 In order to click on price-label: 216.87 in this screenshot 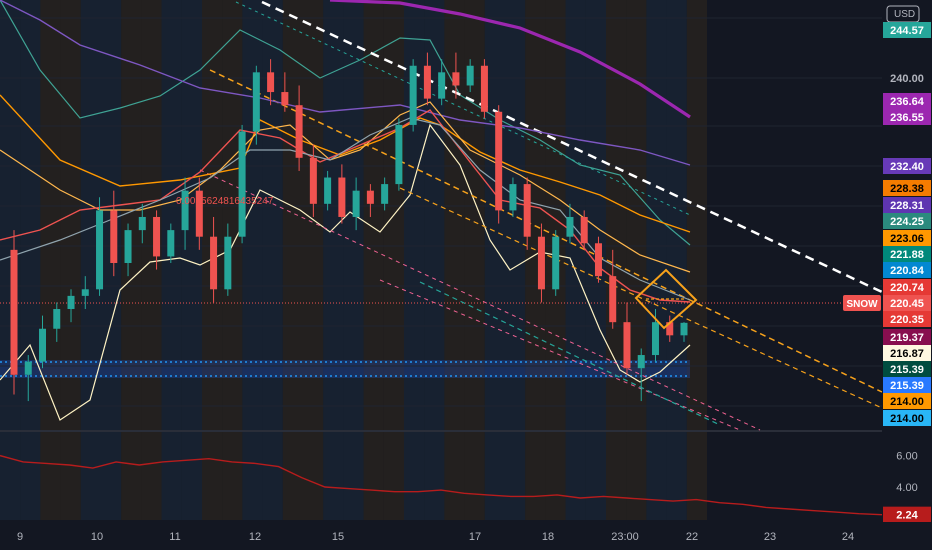, I will do `click(907, 354)`.